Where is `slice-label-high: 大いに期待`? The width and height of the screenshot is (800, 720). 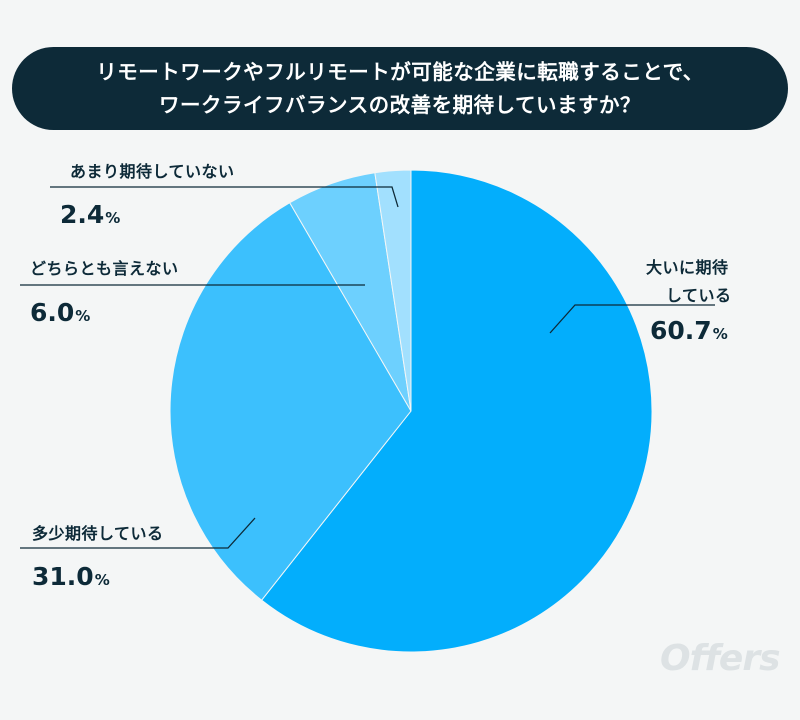
slice-label-high: 大いに期待 is located at coordinates (687, 267).